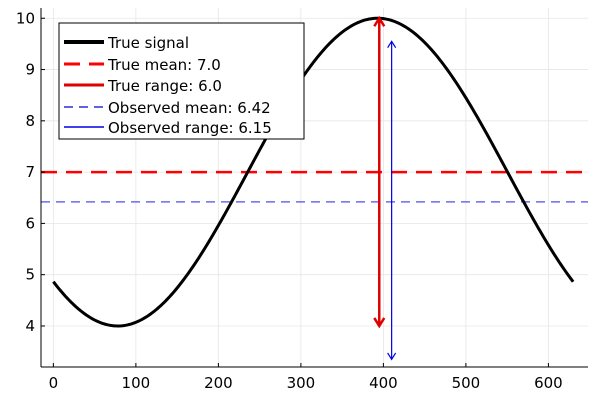  I want to click on y-tick-label: 10, so click(25, 18).